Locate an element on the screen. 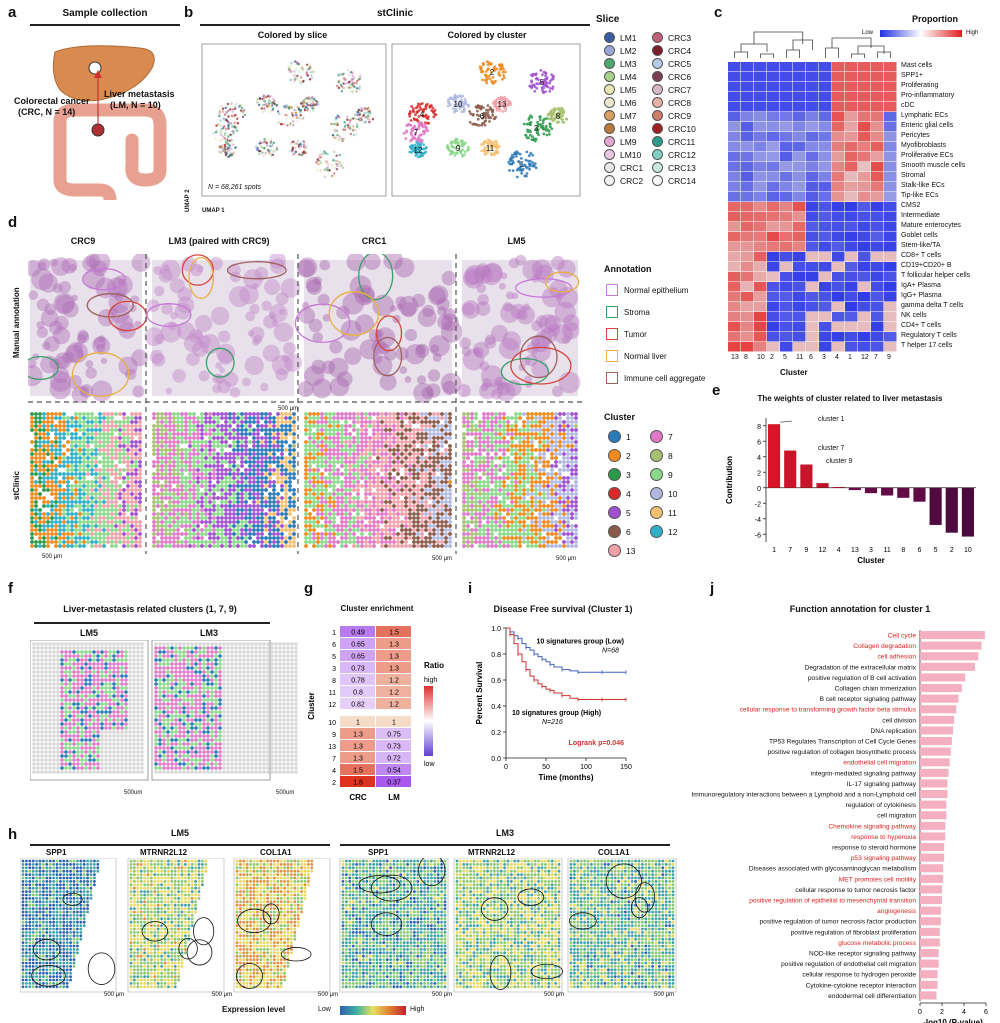 This screenshot has width=1000, height=1023. proportion-high: High is located at coordinates (972, 33).